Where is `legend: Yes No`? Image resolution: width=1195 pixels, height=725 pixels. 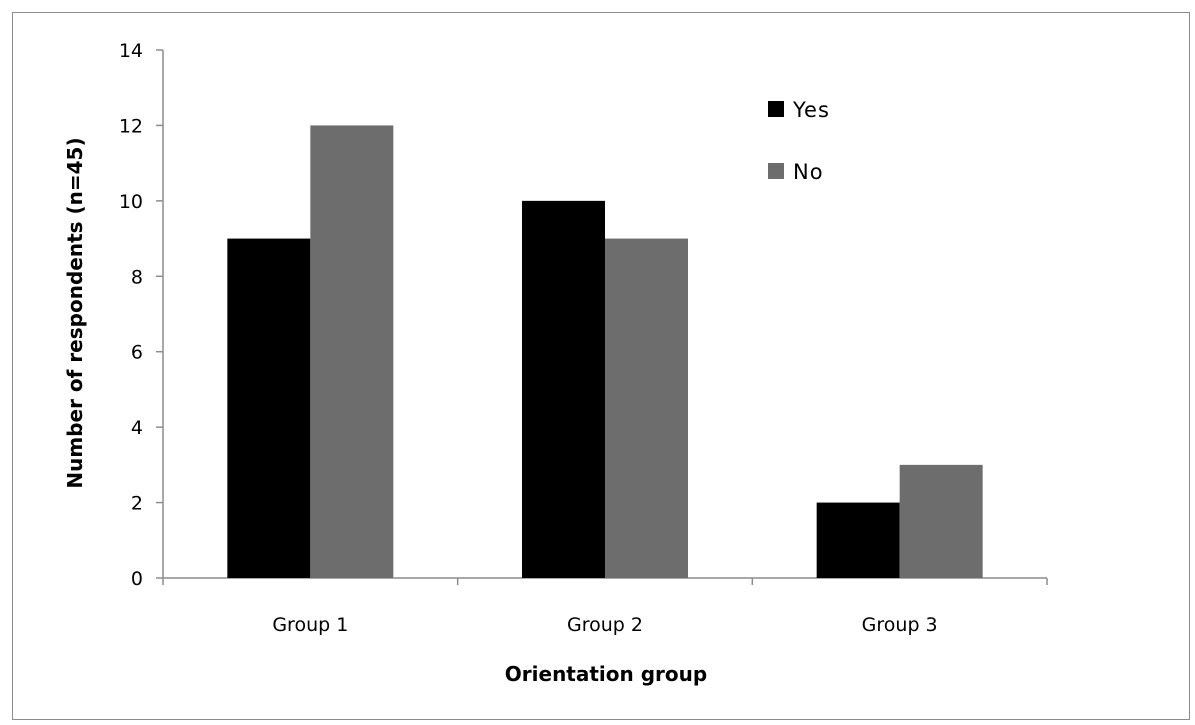 legend: Yes No is located at coordinates (799, 141).